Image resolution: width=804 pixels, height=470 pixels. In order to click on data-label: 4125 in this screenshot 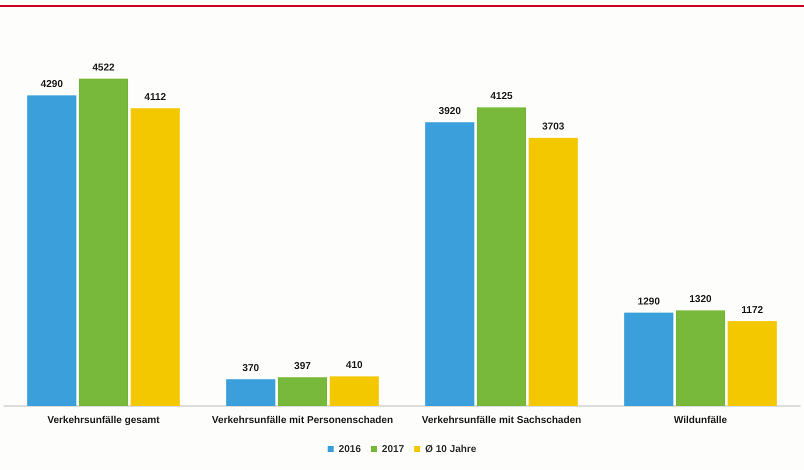, I will do `click(502, 96)`.